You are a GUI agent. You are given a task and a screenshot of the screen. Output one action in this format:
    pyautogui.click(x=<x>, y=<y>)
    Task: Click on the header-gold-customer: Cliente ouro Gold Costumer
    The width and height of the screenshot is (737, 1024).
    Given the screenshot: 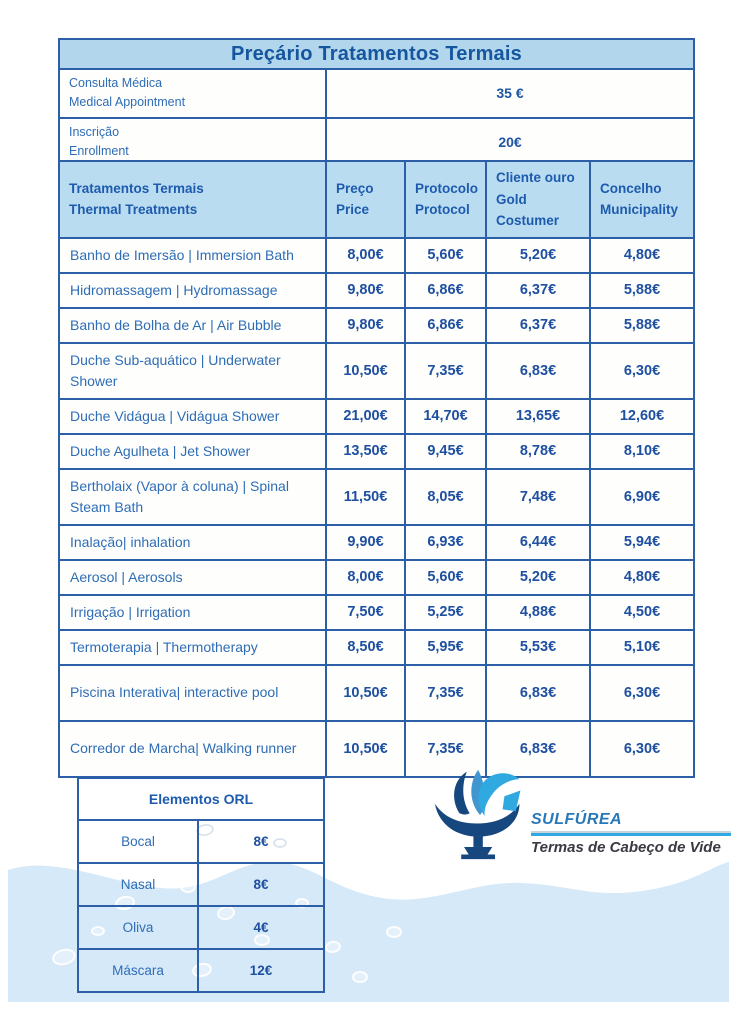 What is the action you would take?
    pyautogui.click(x=538, y=199)
    